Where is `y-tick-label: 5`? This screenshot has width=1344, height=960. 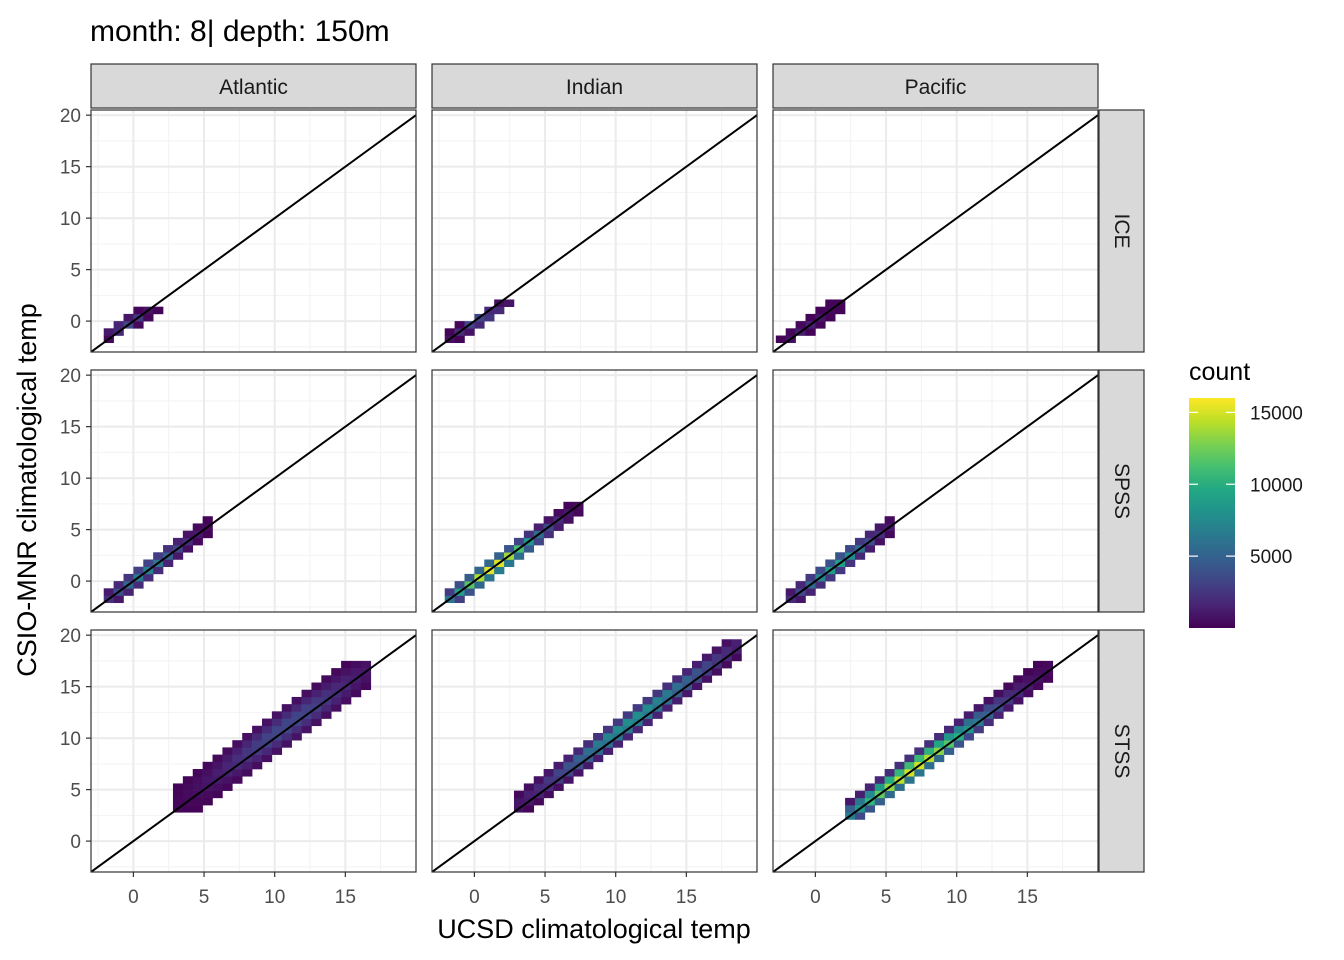 y-tick-label: 5 is located at coordinates (75, 271).